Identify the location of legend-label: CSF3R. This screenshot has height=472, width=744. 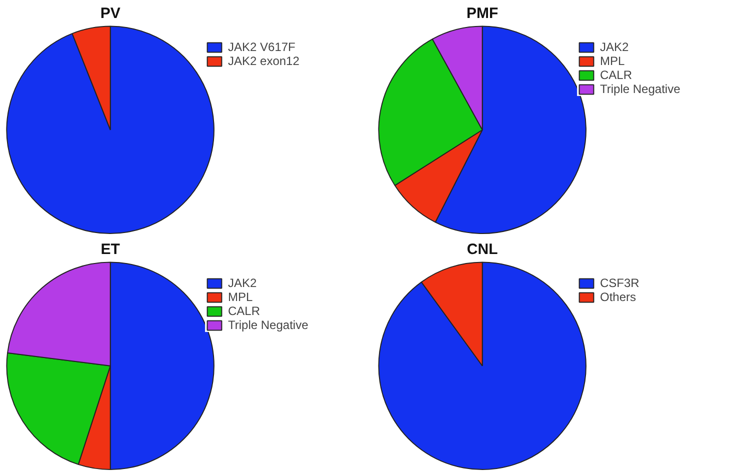
(620, 283).